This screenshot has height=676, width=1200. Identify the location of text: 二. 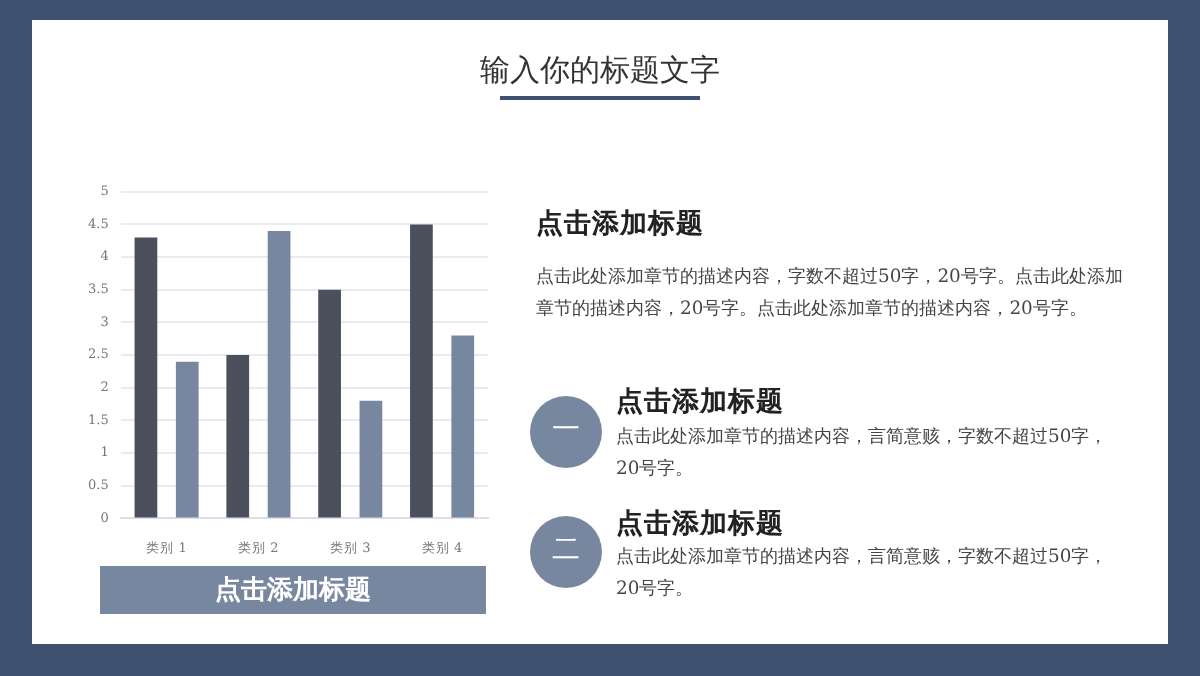
(566, 550).